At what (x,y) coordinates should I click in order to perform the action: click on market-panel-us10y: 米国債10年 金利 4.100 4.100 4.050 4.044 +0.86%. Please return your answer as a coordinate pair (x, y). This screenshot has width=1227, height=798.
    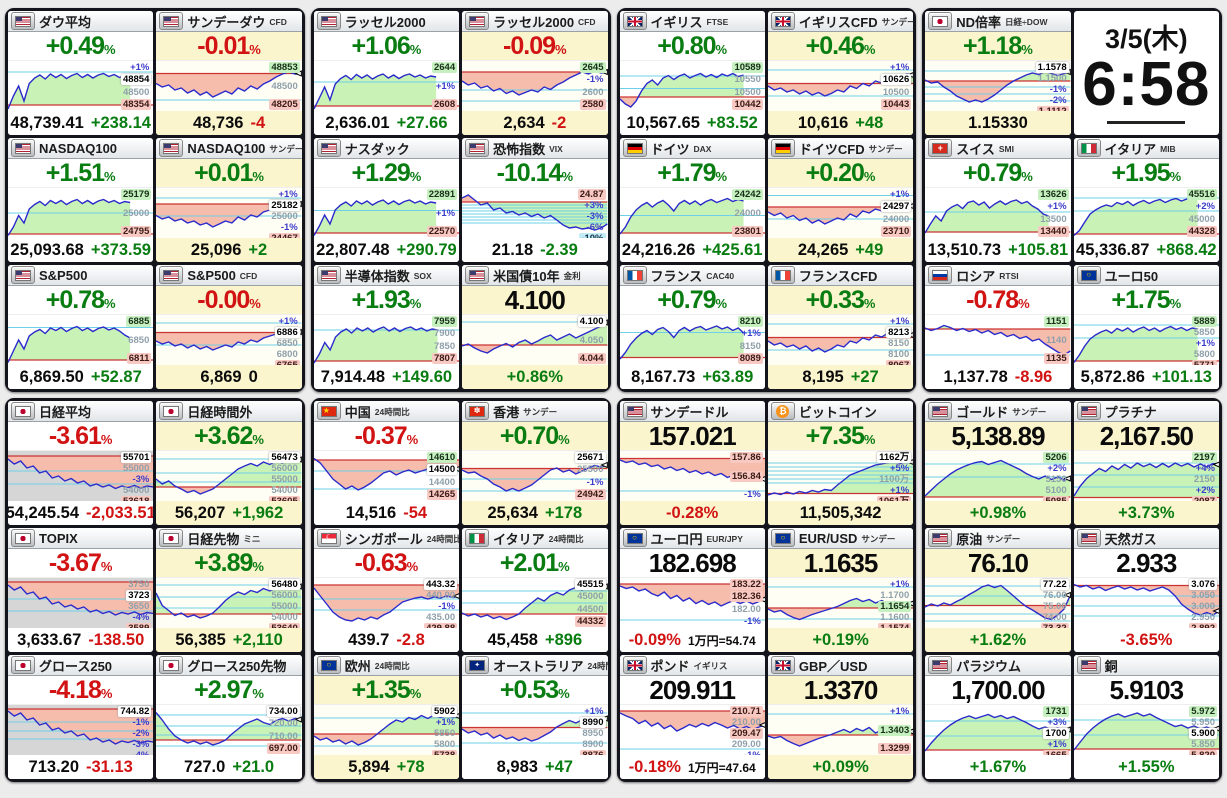
    Looking at the image, I should click on (535, 327).